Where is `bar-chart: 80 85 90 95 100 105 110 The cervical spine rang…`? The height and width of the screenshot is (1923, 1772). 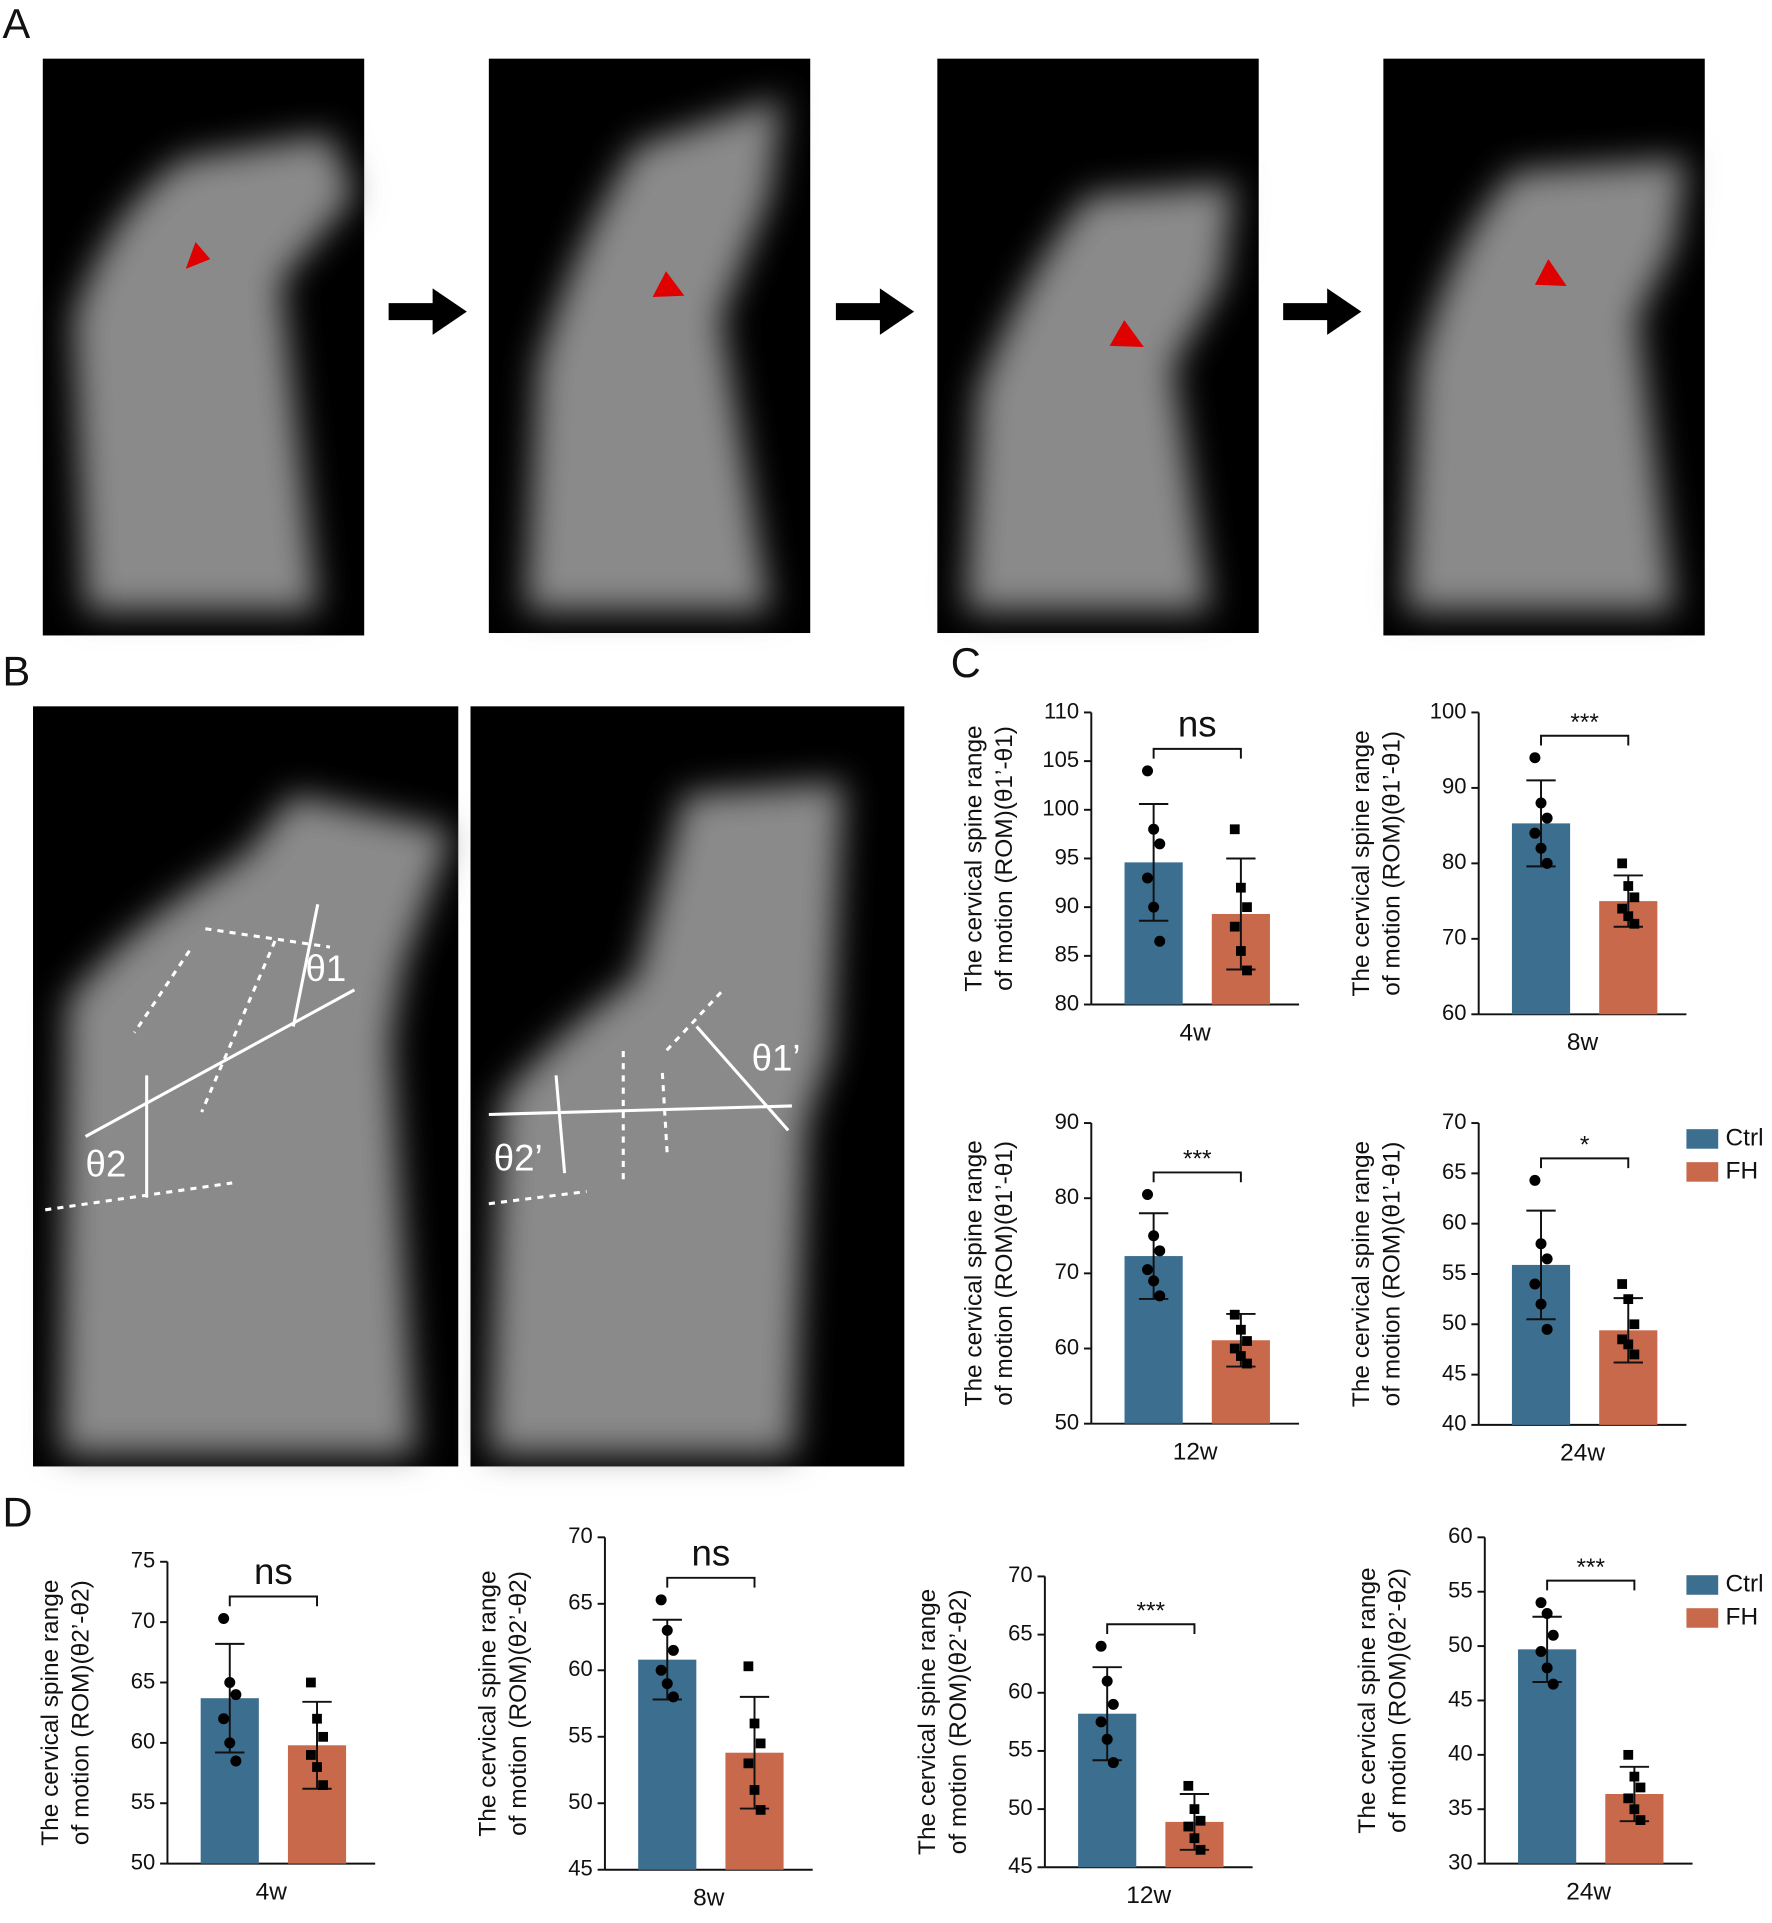 bar-chart: 80 85 90 95 100 105 110 The cervical spine rang… is located at coordinates (1130, 872).